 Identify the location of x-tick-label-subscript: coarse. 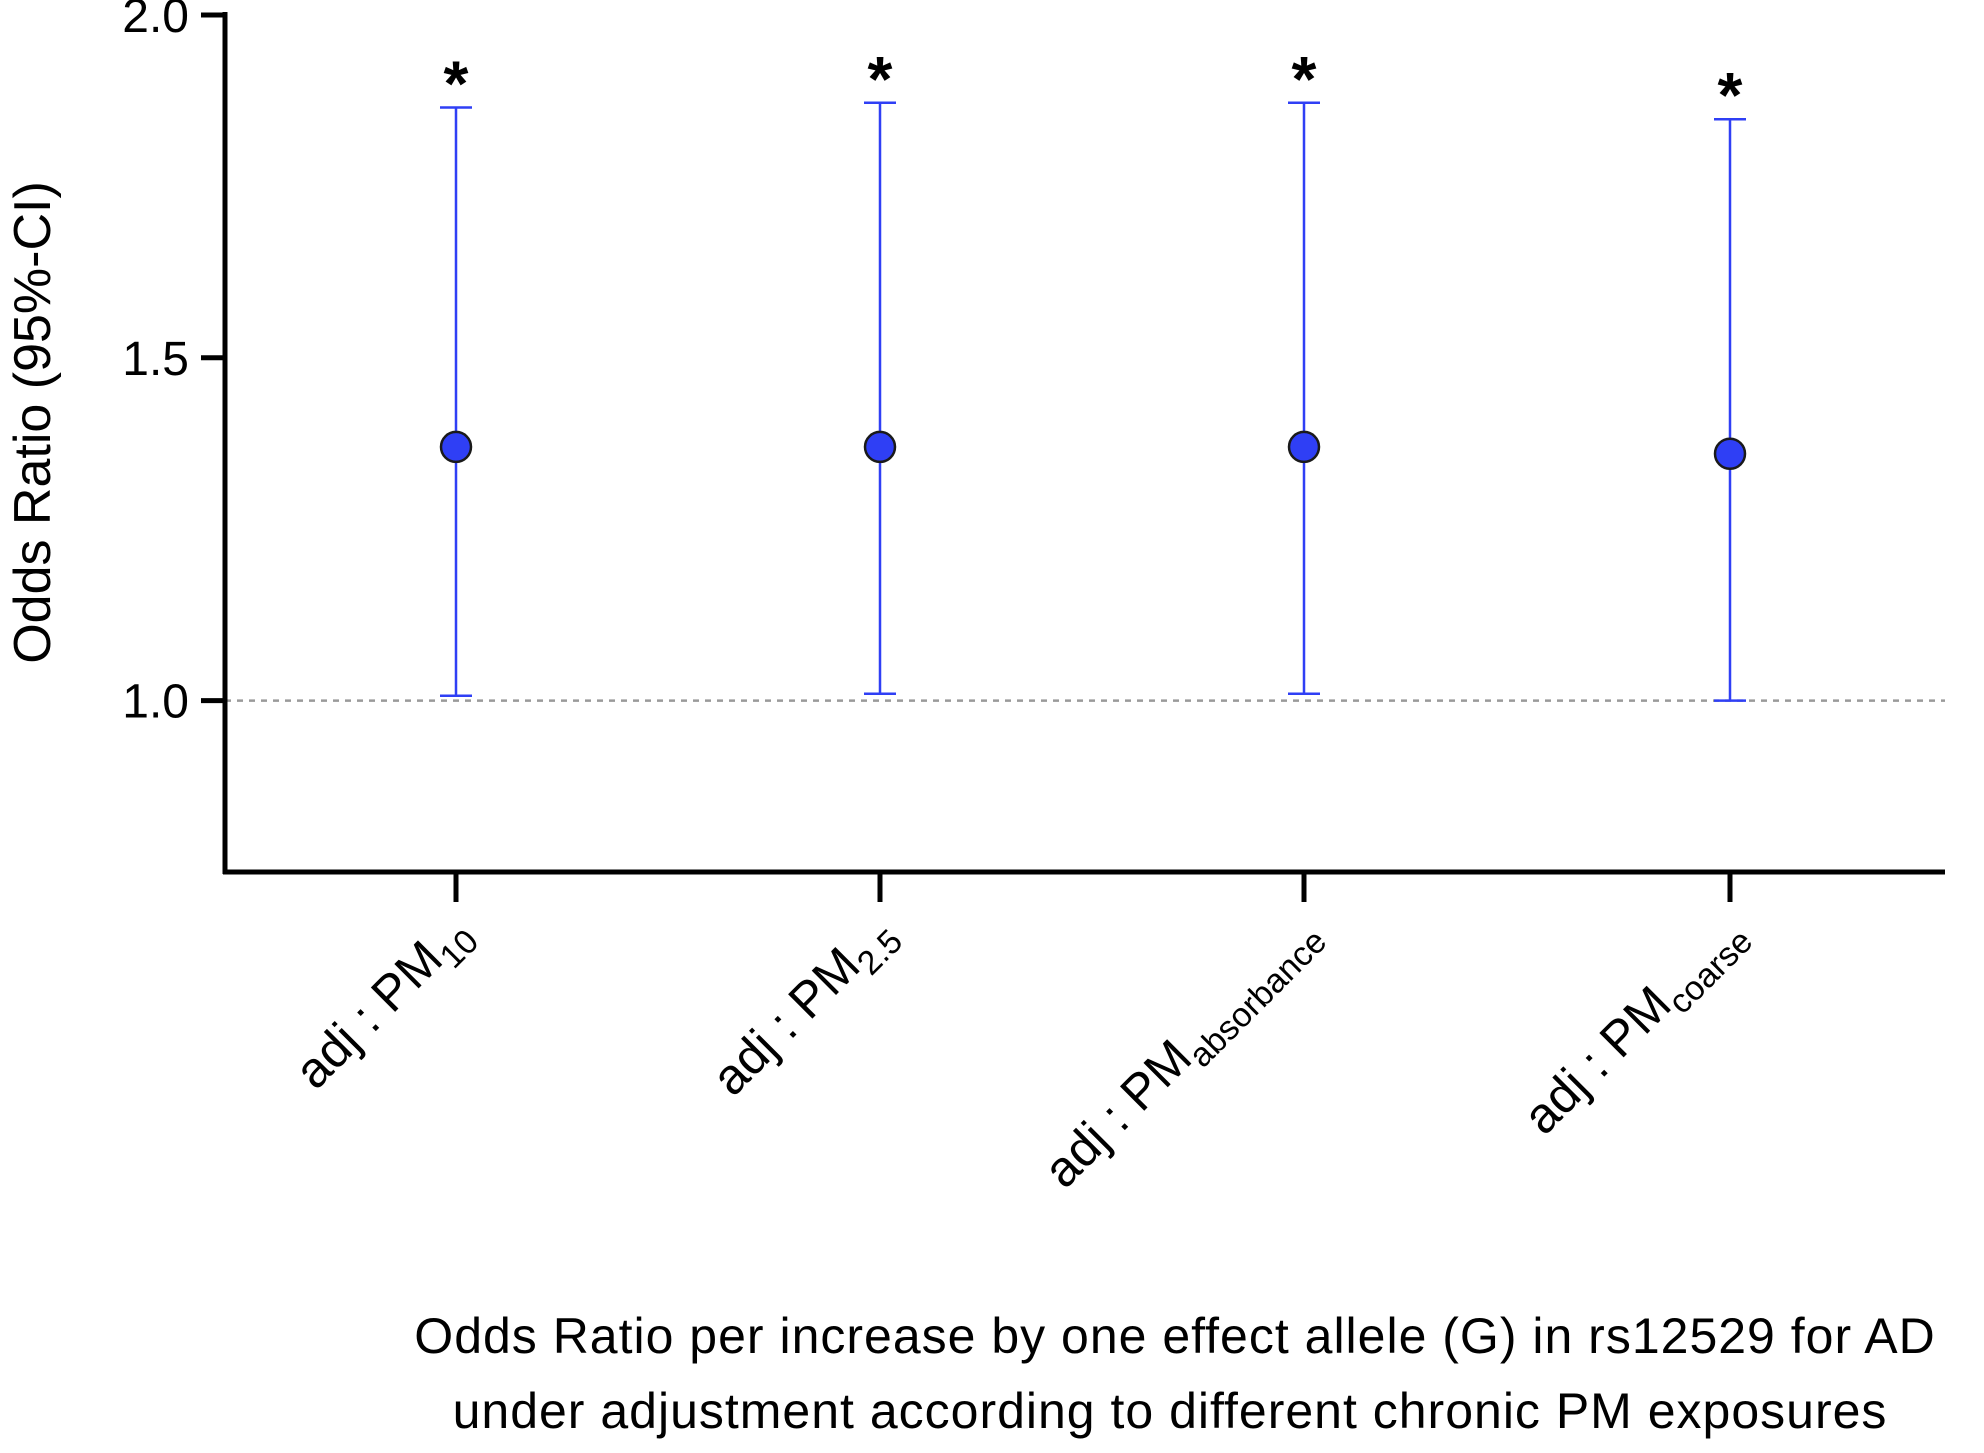
(1710, 971).